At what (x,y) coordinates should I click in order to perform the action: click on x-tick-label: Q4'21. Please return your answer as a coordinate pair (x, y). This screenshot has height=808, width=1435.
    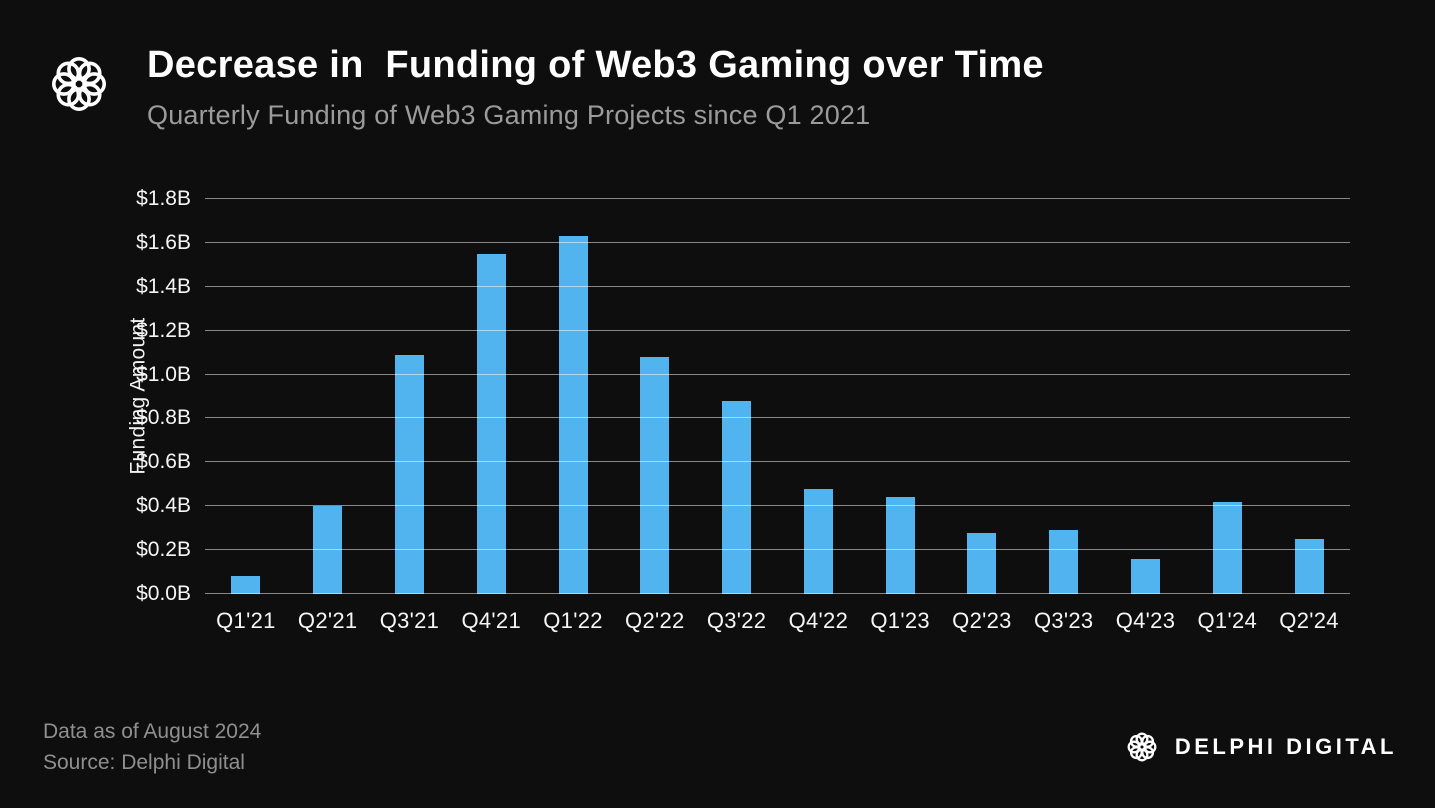
    Looking at the image, I should click on (491, 620).